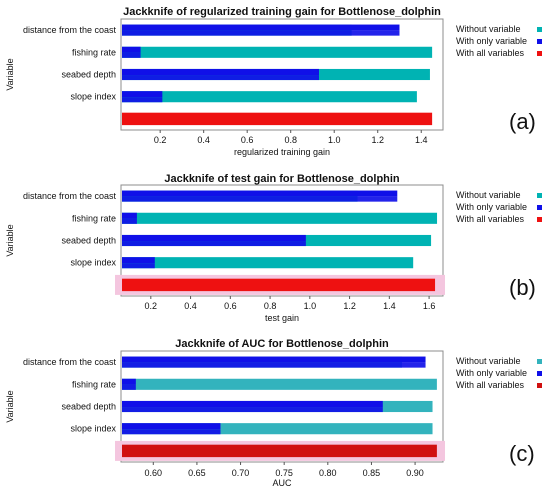 The image size is (550, 488). Describe the element at coordinates (522, 287) in the screenshot. I see `panel-label: (b)` at that location.